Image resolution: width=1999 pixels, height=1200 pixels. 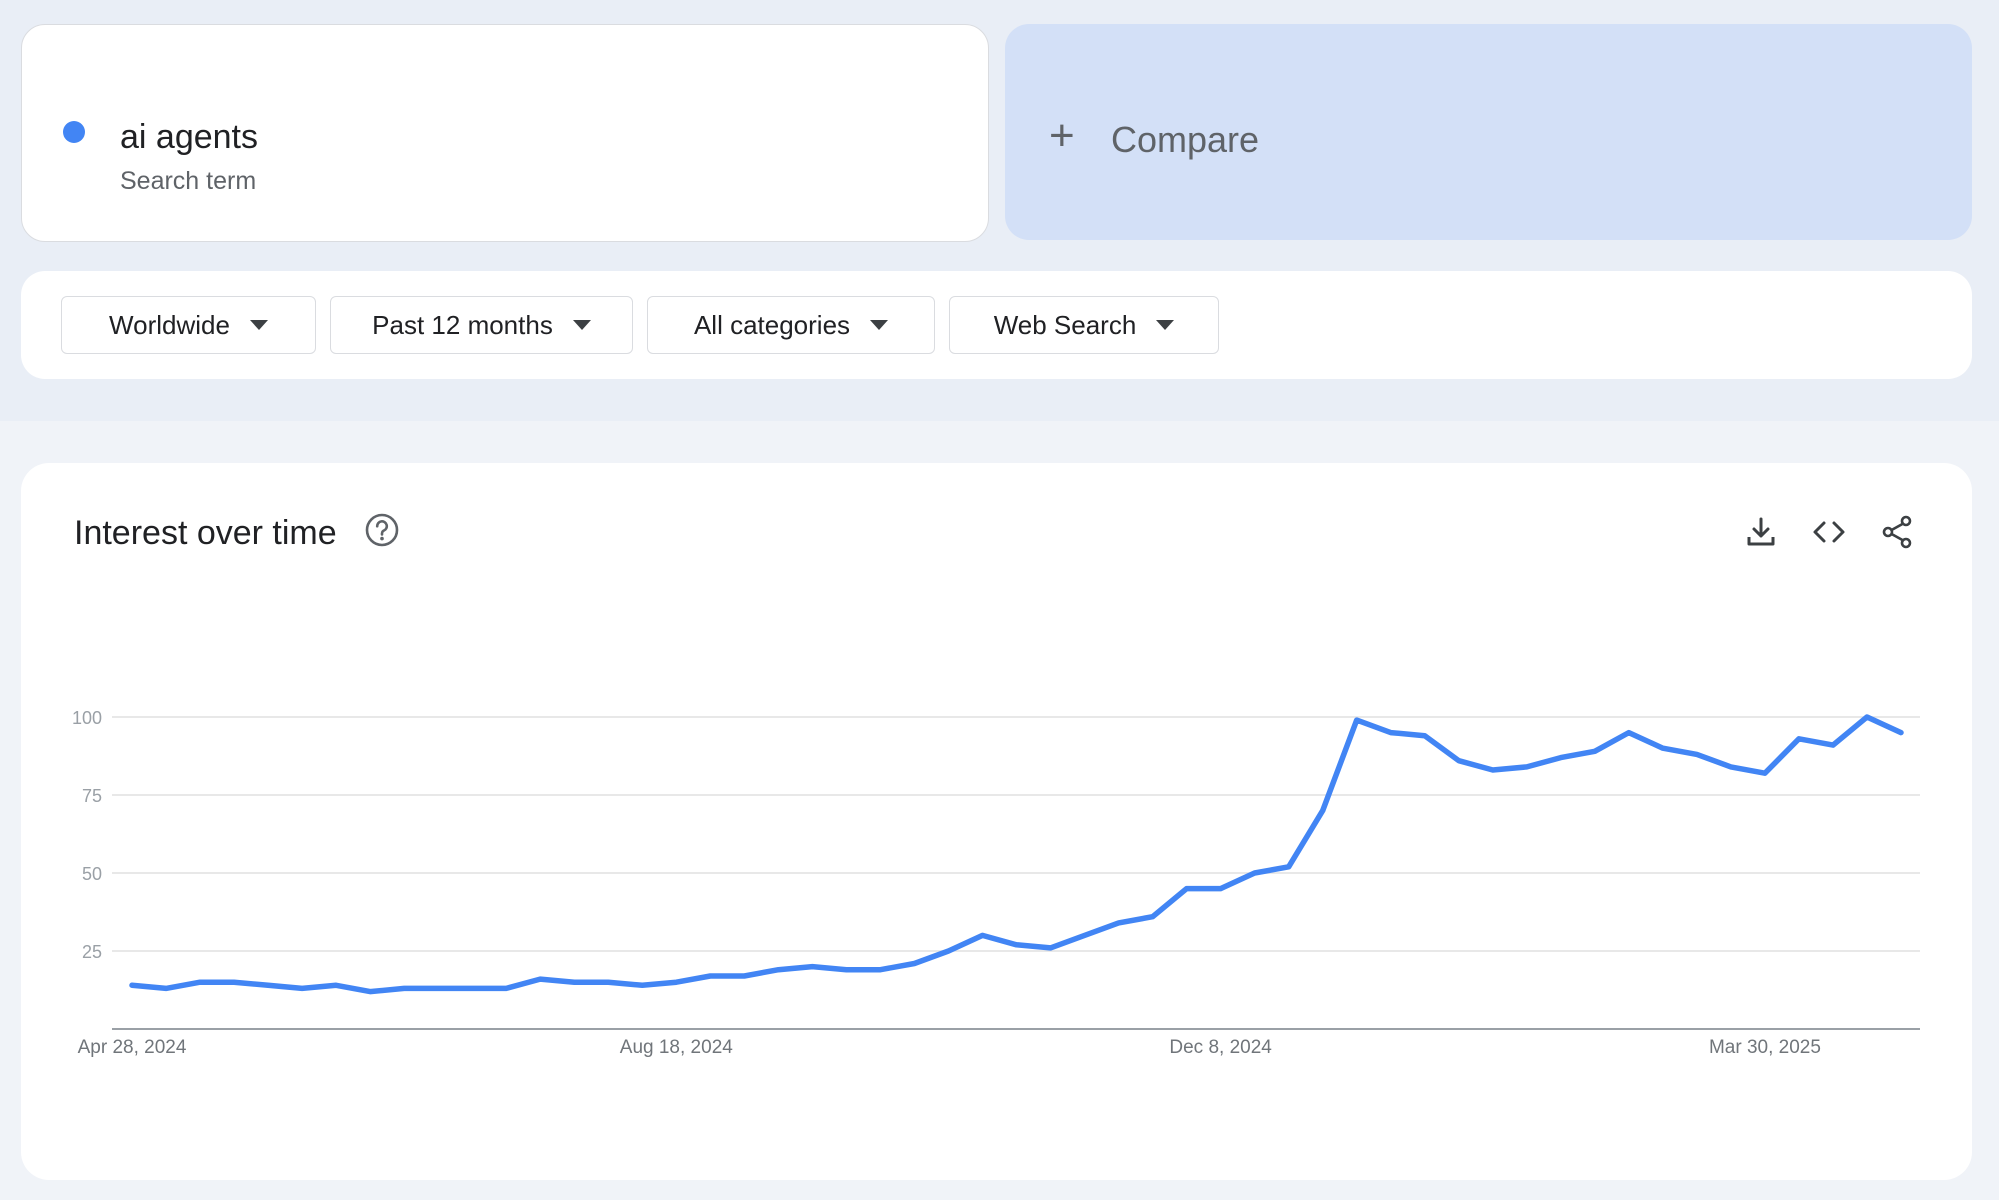 What do you see at coordinates (772, 324) in the screenshot?
I see `category-filter-label: All categories` at bounding box center [772, 324].